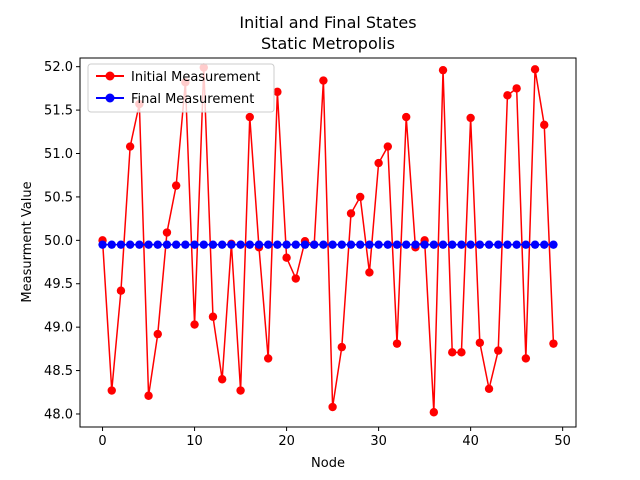 This screenshot has width=640, height=480. Describe the element at coordinates (192, 99) in the screenshot. I see `legend-label-final: Final Measurement` at that location.